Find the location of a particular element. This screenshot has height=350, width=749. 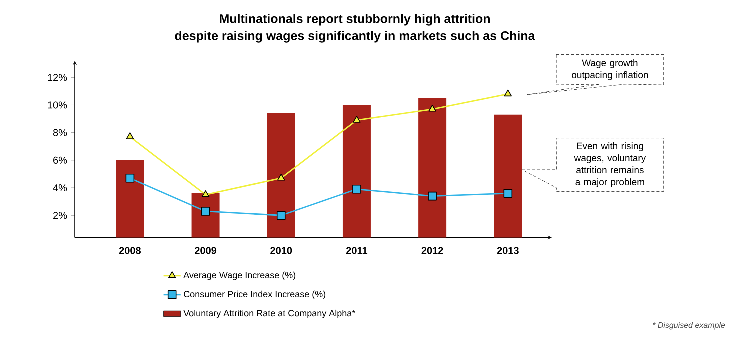

legend-label: Voluntary Attrition Rate at Company Alpha* is located at coordinates (270, 314).